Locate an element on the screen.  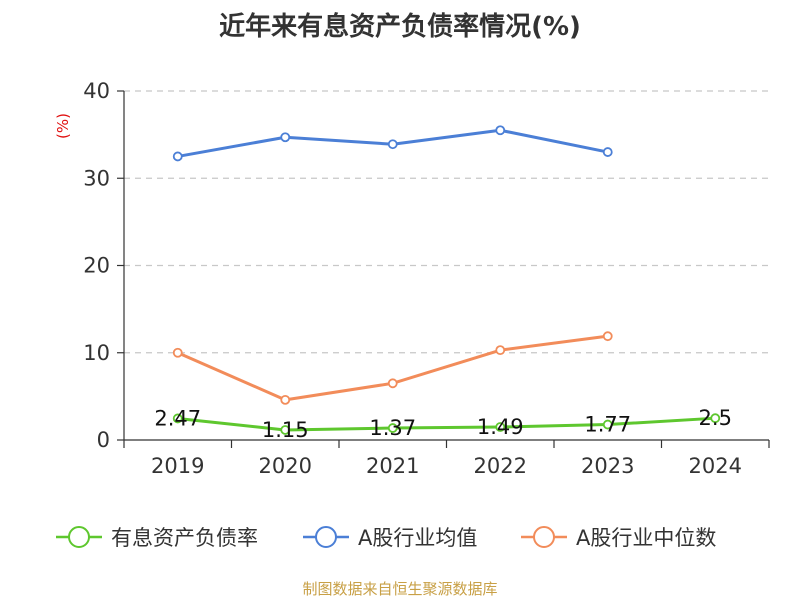
y-tick-label: 20 is located at coordinates (96, 266).